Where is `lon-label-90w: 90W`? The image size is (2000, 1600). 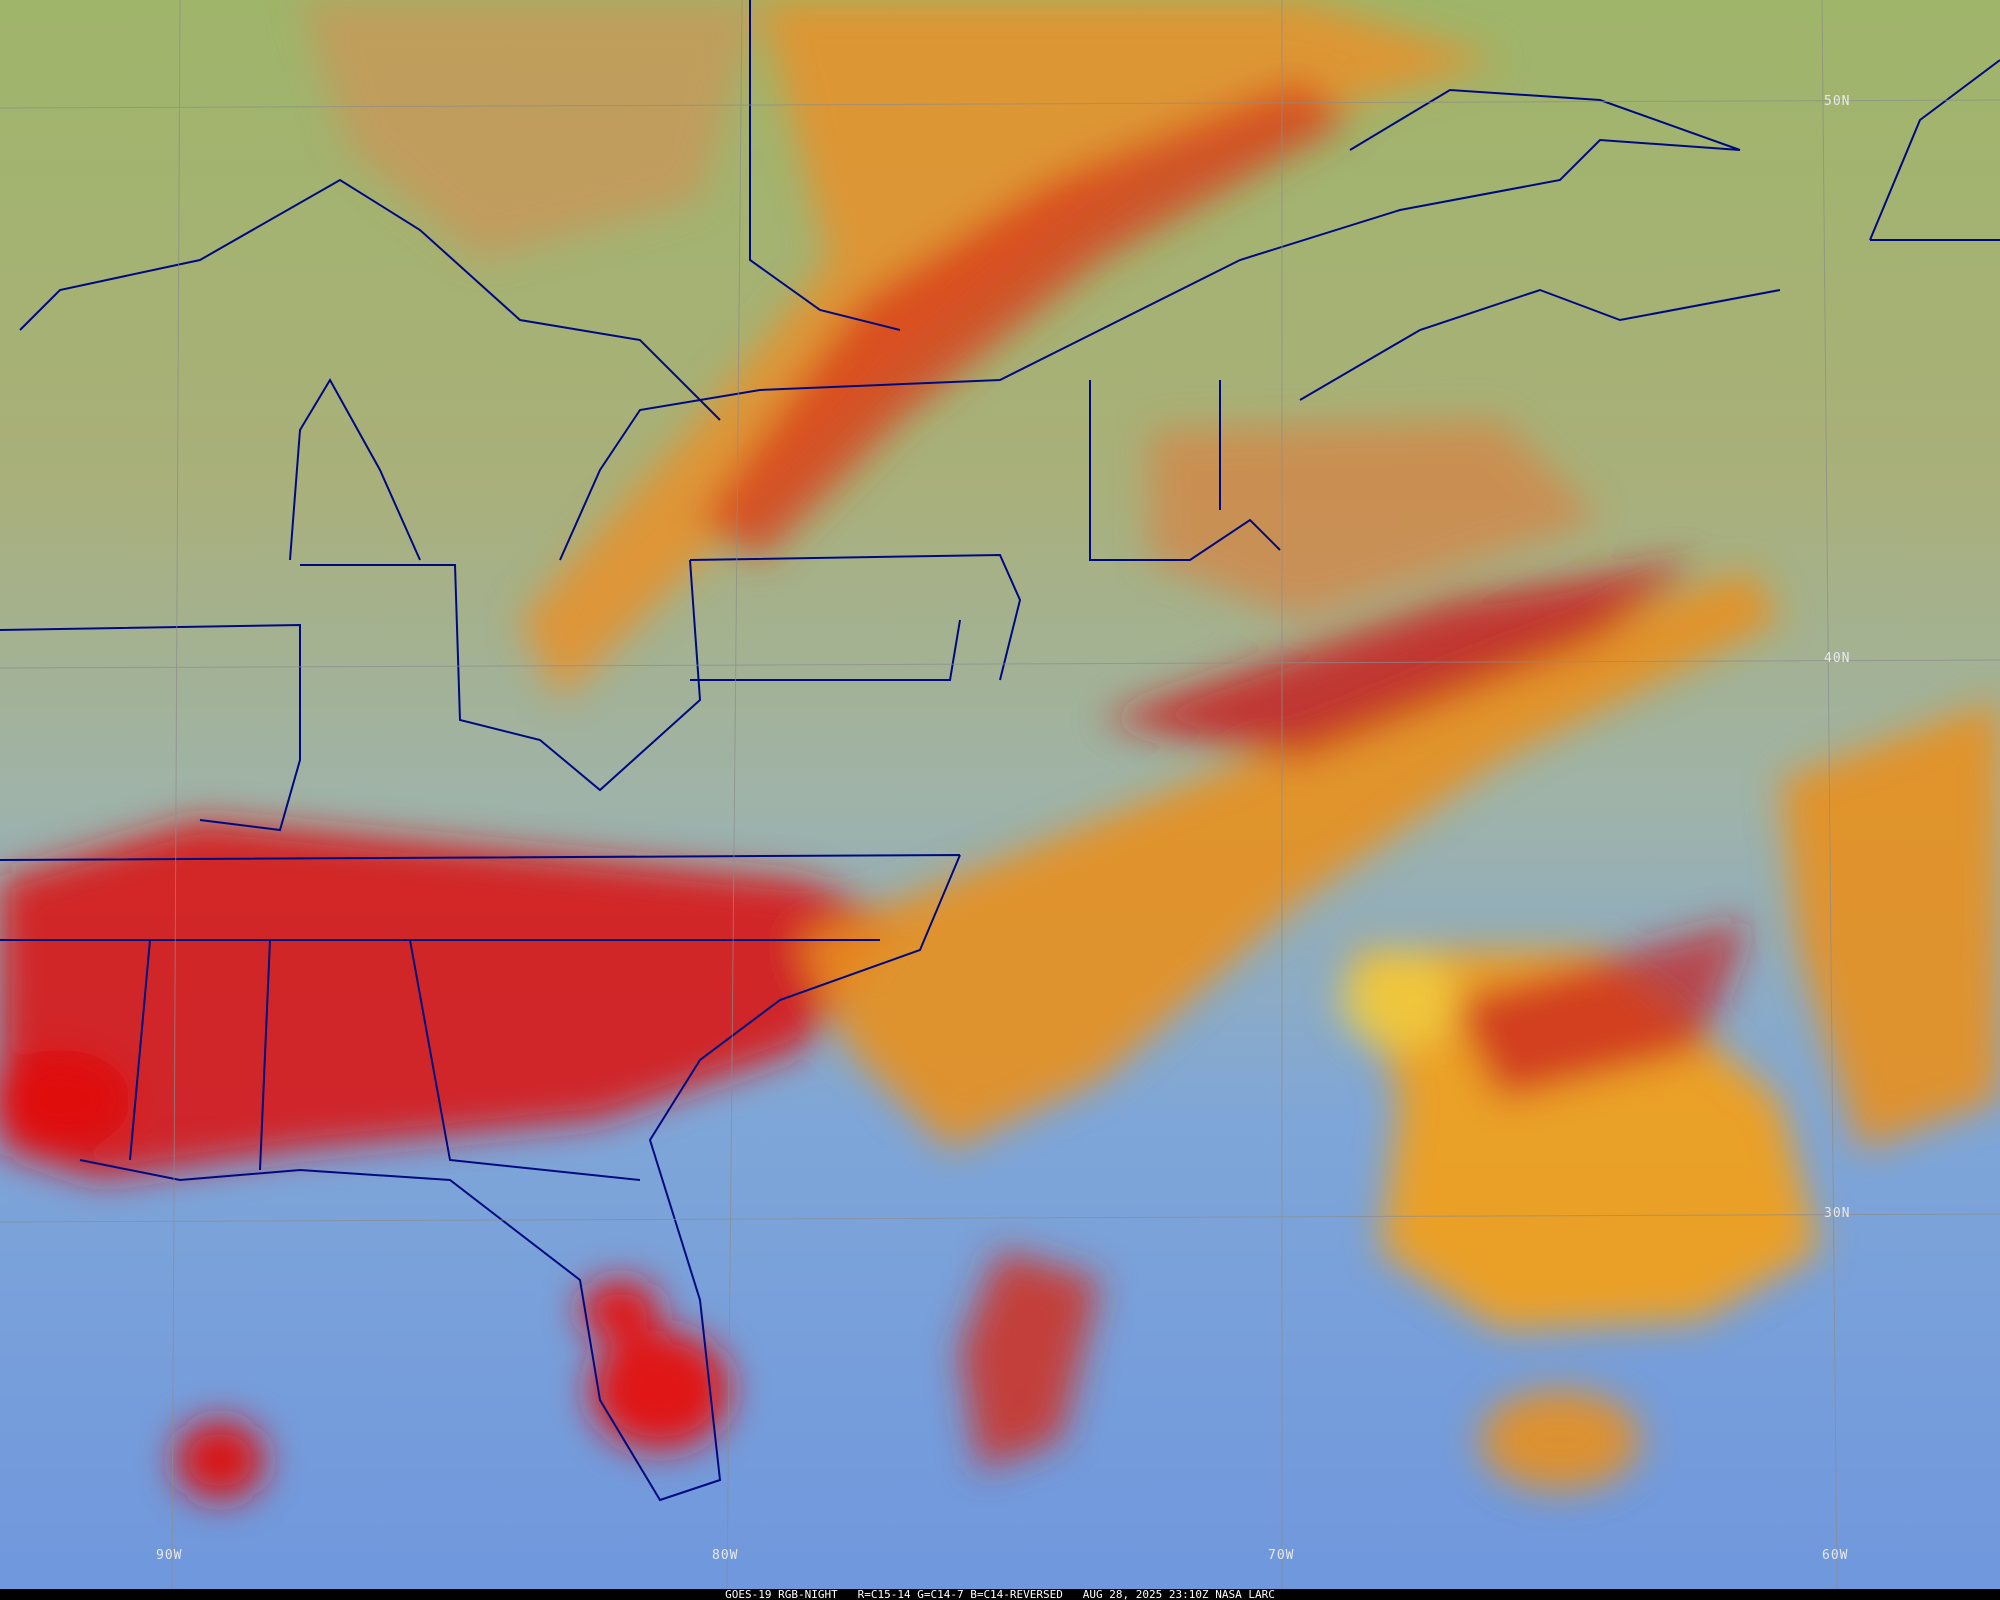 lon-label-90w: 90W is located at coordinates (169, 1555).